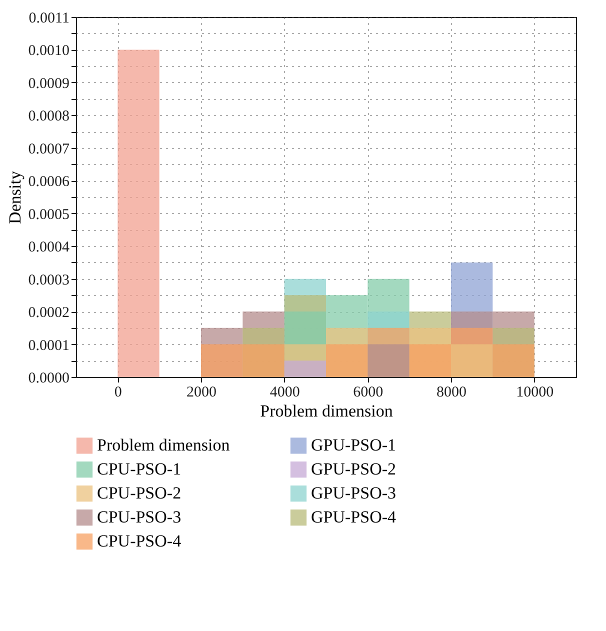 The width and height of the screenshot is (606, 631). Describe the element at coordinates (535, 392) in the screenshot. I see `x-tick-label: 10000` at that location.